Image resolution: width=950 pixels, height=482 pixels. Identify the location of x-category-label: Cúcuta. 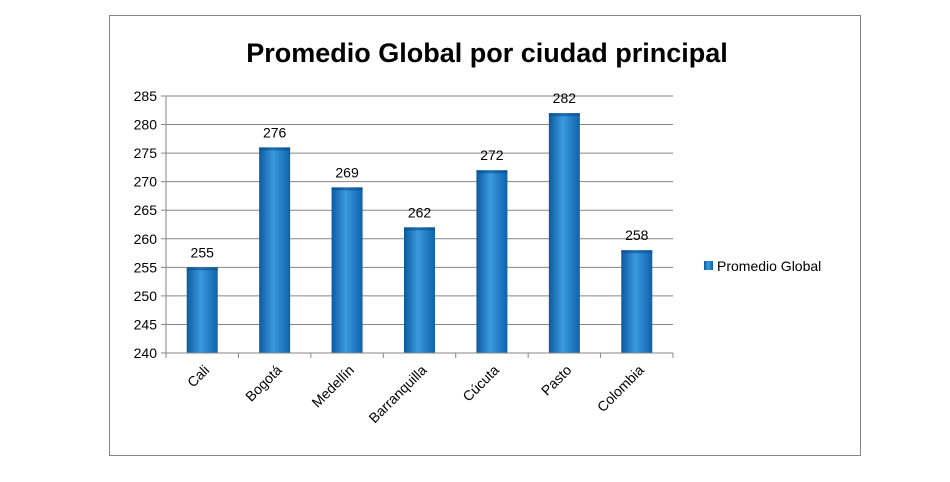
(480, 383).